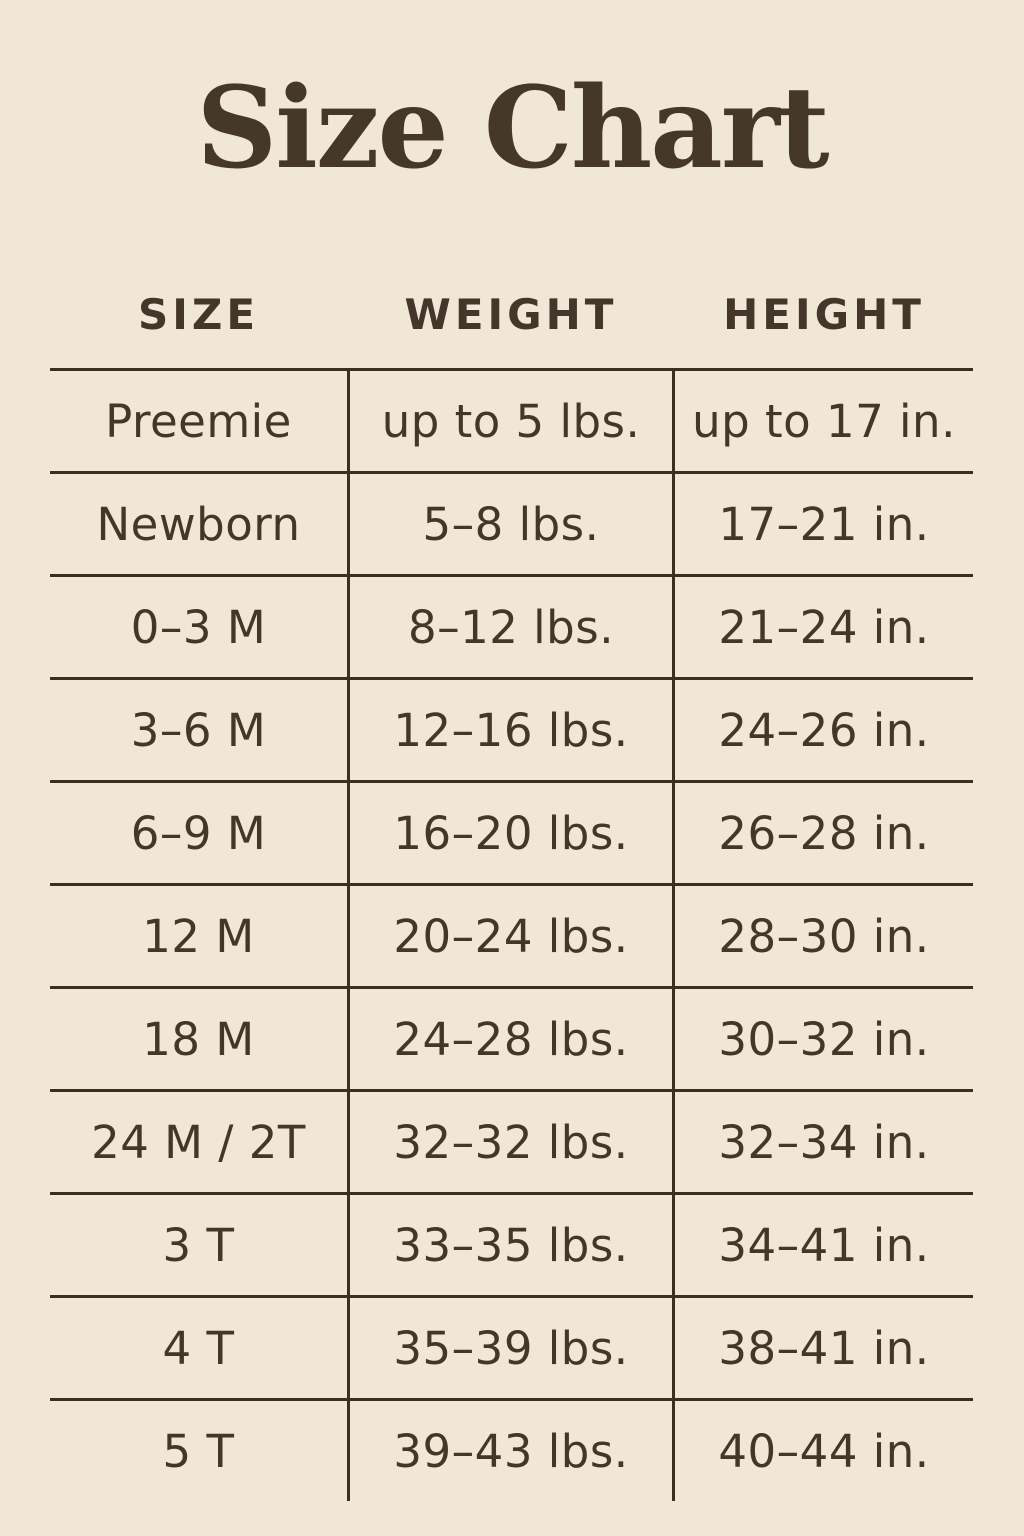 This screenshot has width=1024, height=1536. What do you see at coordinates (824, 421) in the screenshot?
I see `height-cell: up to 17 in.` at bounding box center [824, 421].